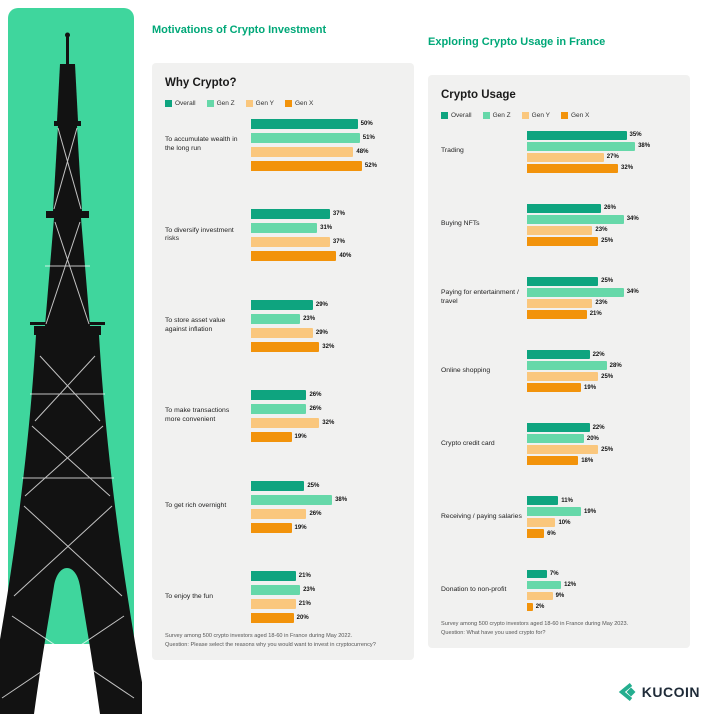 The image size is (718, 718). I want to click on legend: Overall Gen Z Gen Y Gen X, so click(283, 103).